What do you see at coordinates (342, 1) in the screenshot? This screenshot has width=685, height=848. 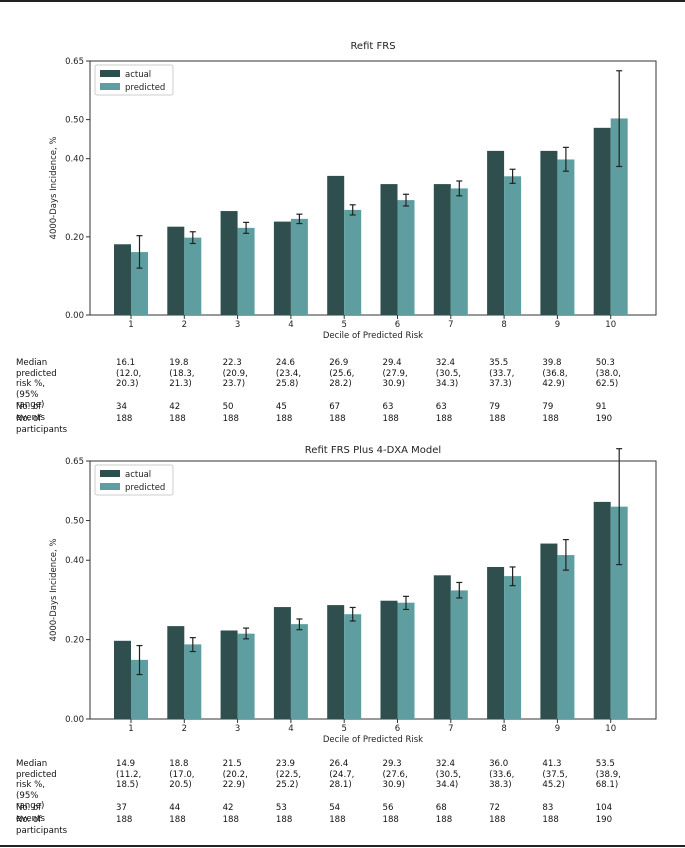 I see `top-border` at bounding box center [342, 1].